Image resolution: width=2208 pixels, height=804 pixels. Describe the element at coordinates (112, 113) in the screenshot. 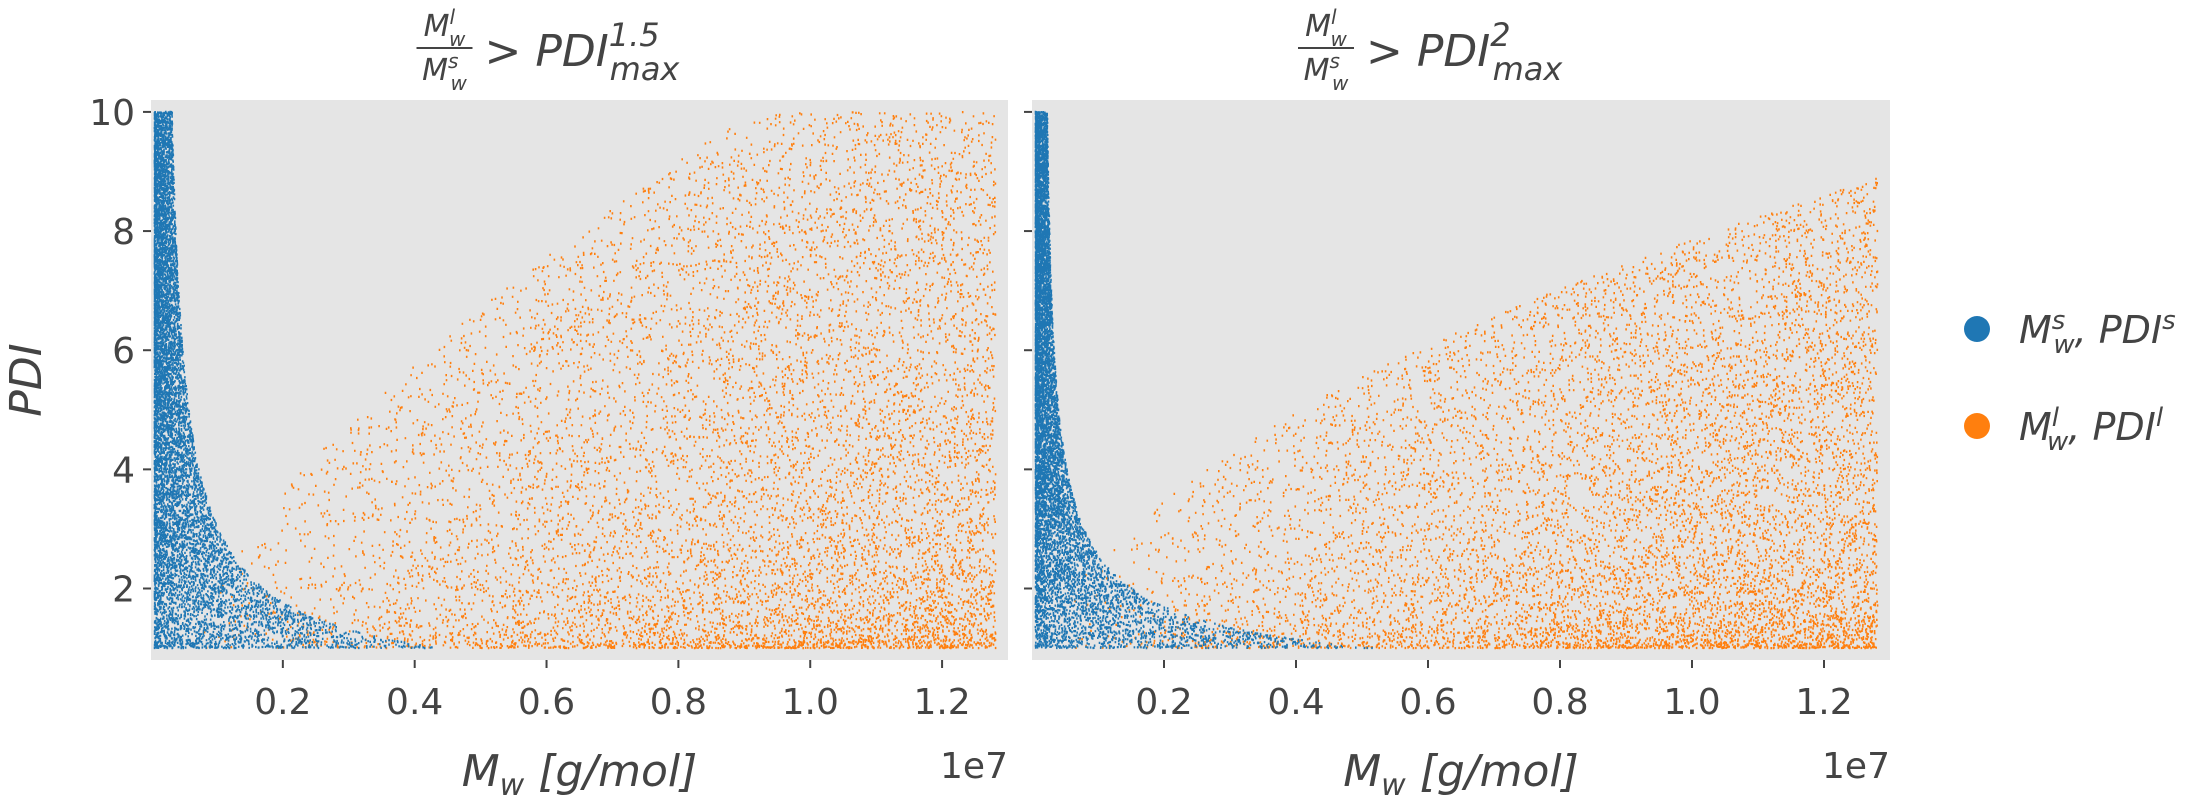

I see `y-tick-label: 10` at that location.